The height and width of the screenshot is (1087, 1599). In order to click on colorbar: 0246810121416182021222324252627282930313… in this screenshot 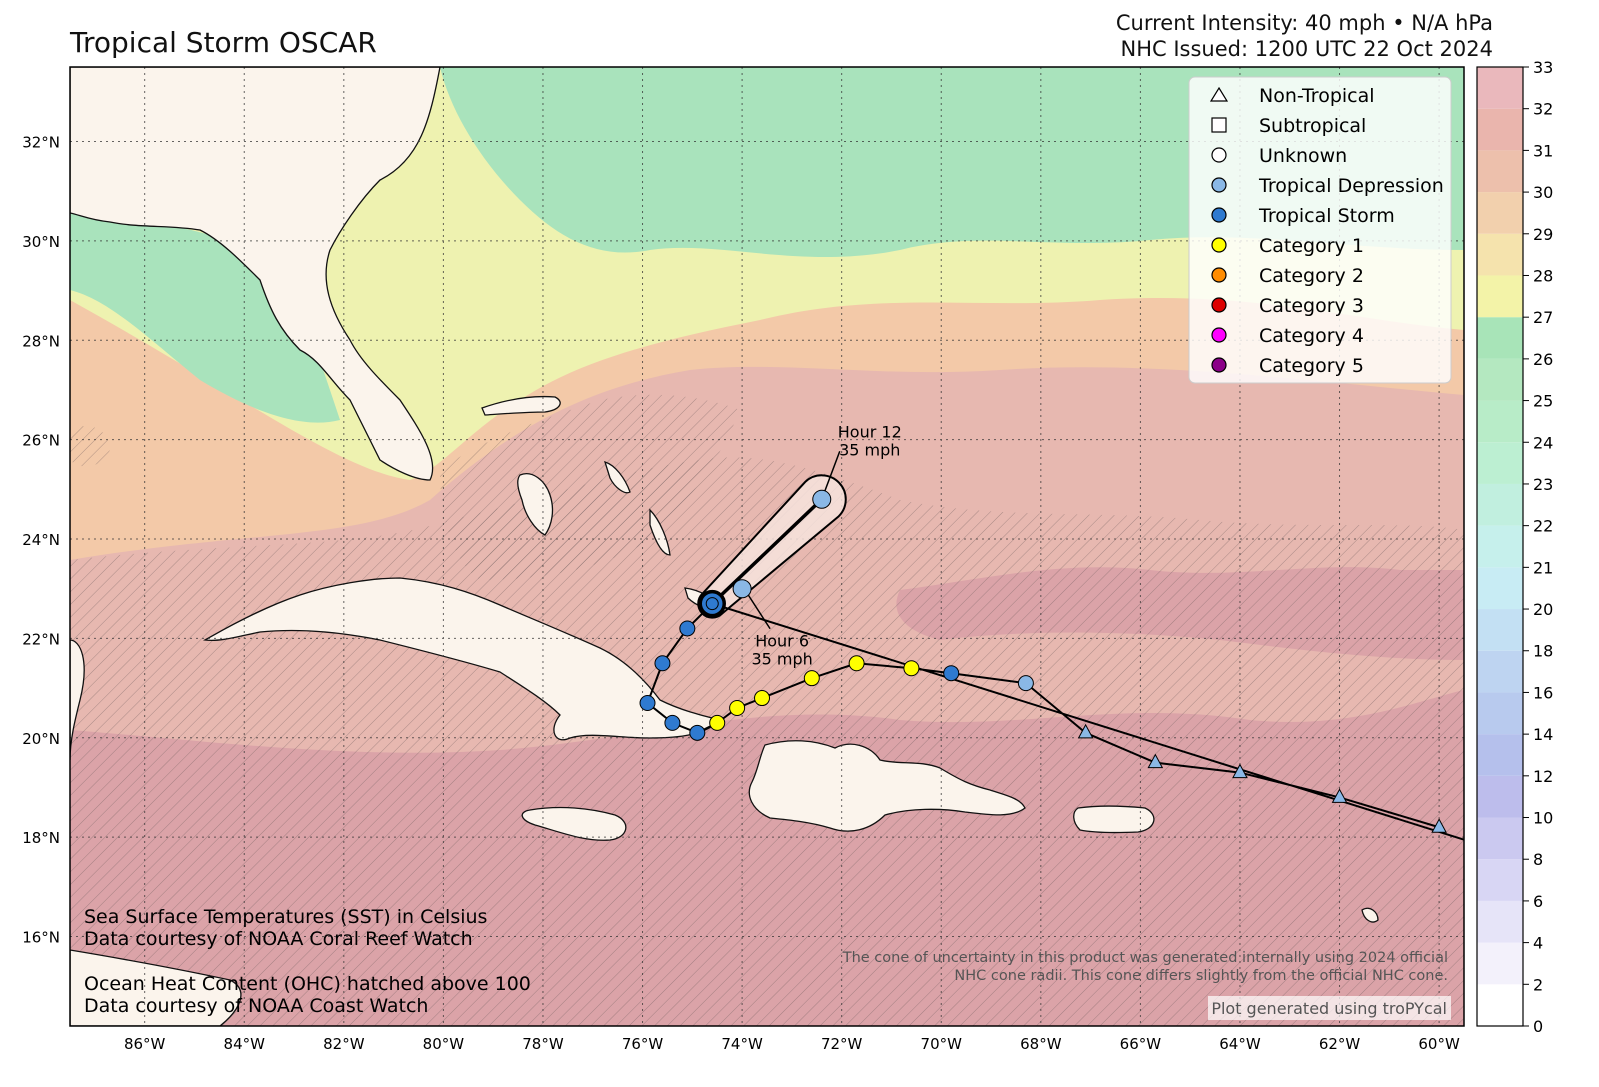, I will do `click(1514, 547)`.